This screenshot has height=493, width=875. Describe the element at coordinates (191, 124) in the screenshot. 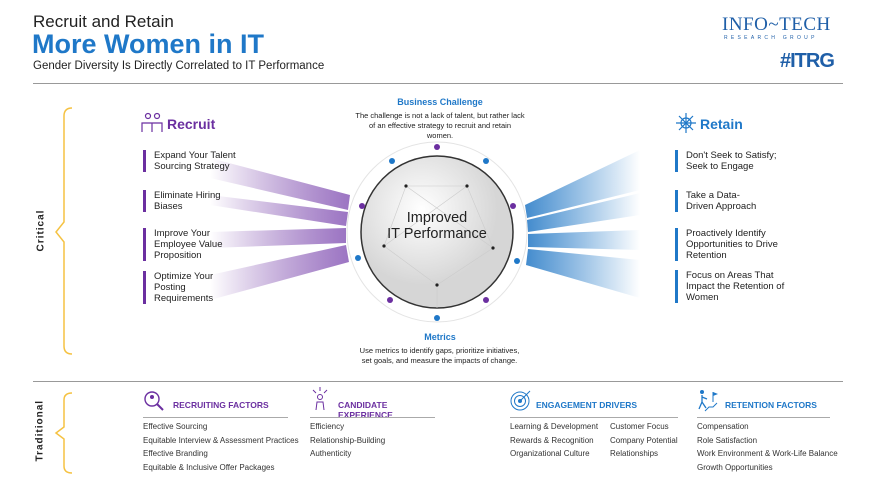

I see `recruit-title: Recruit` at that location.